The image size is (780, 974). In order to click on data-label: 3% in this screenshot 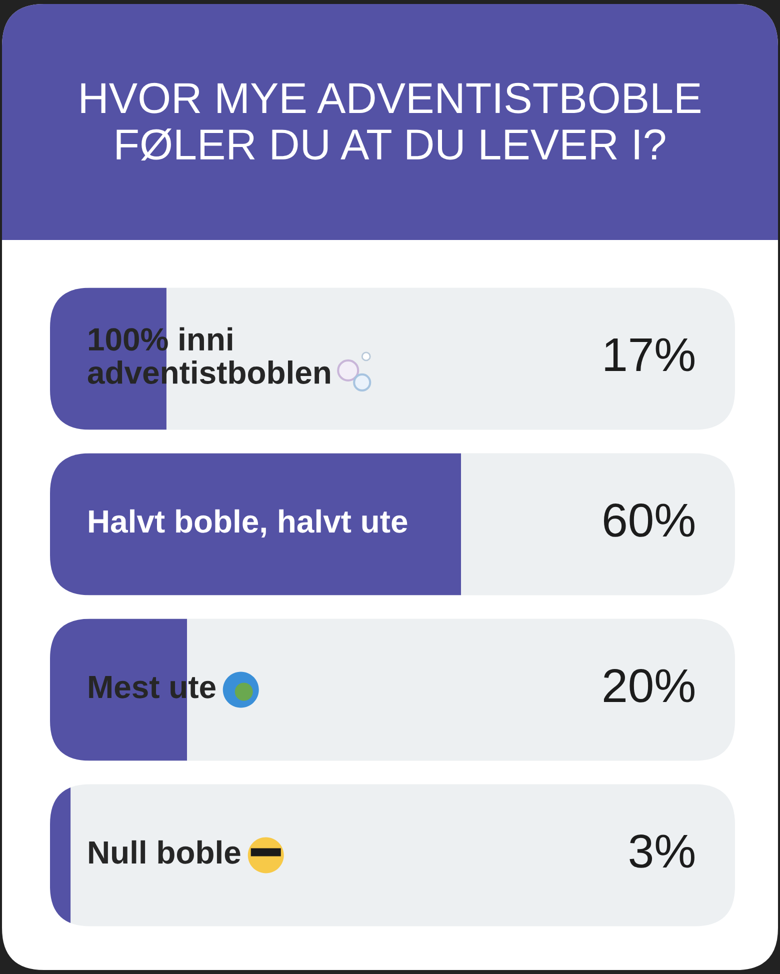, I will do `click(662, 851)`.